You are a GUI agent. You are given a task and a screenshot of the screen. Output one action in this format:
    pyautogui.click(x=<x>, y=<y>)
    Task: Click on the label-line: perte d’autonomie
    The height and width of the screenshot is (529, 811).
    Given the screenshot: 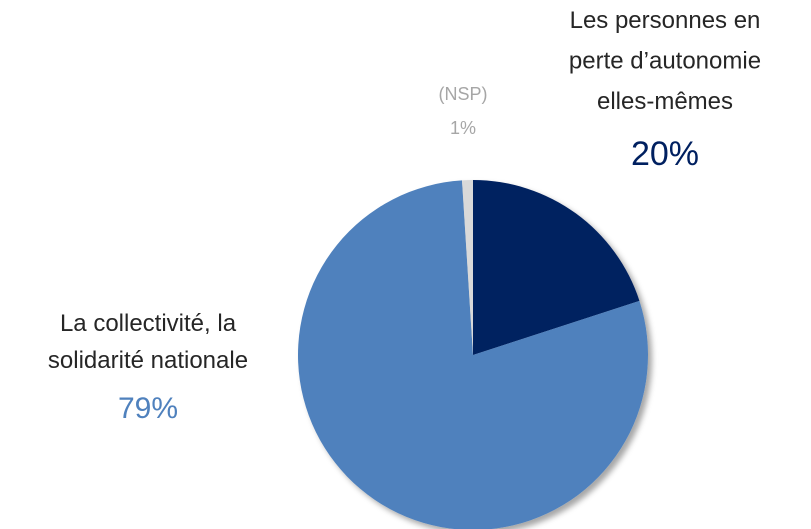 What is the action you would take?
    pyautogui.click(x=665, y=61)
    